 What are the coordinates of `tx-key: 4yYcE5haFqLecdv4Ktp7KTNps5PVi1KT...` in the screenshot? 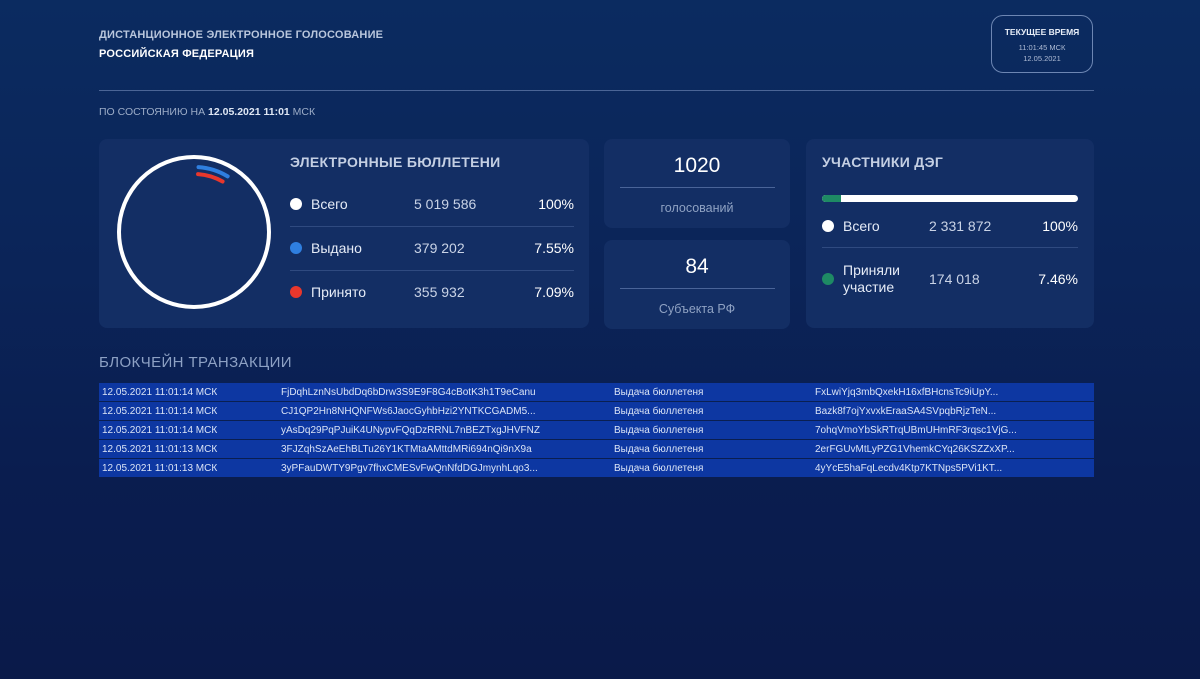 It's located at (909, 468).